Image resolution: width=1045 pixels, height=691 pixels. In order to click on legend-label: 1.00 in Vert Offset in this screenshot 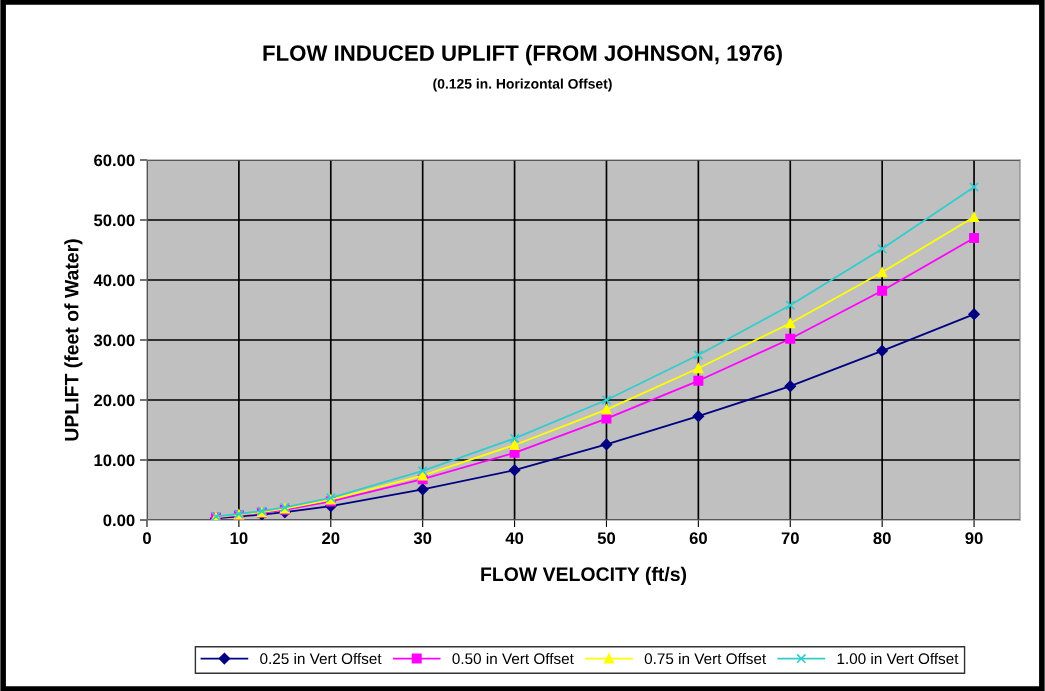, I will do `click(898, 658)`.